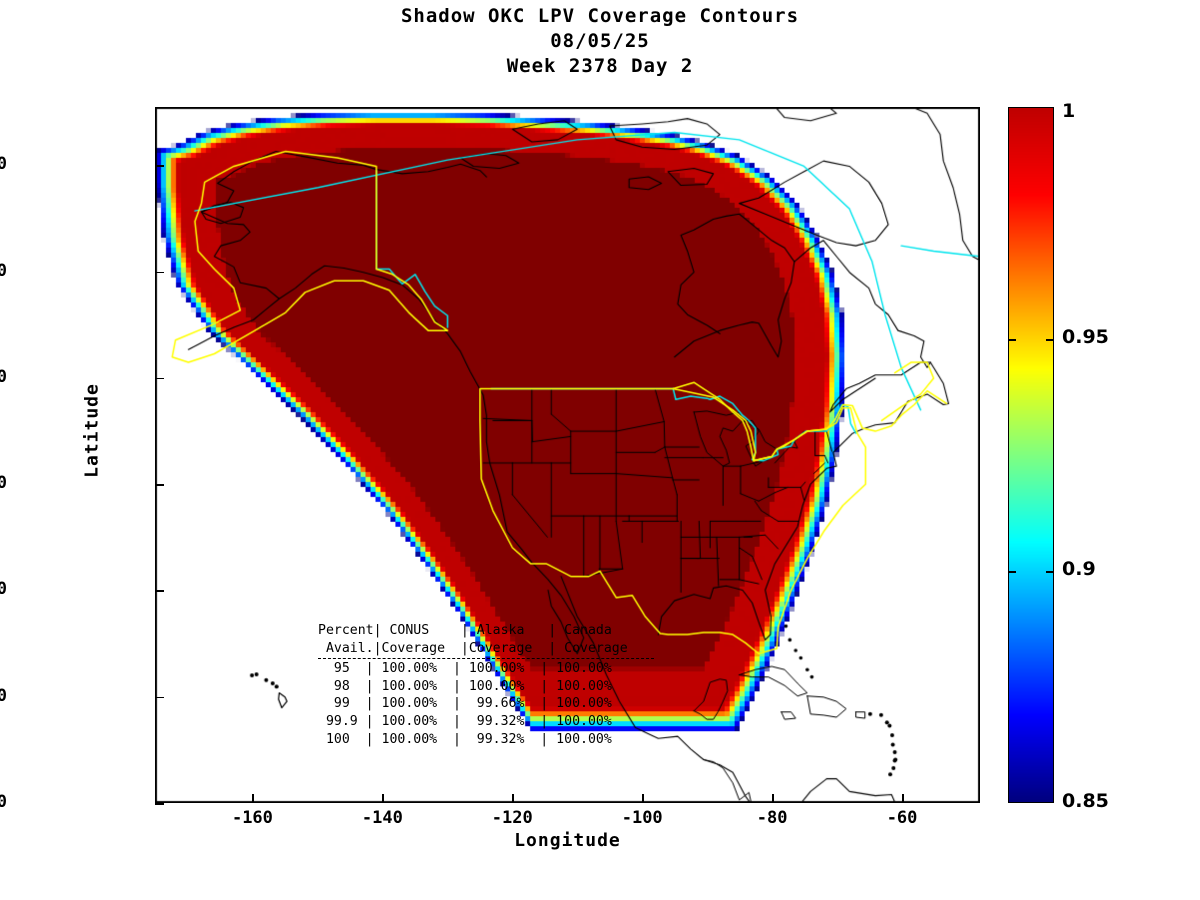  What do you see at coordinates (1079, 569) in the screenshot?
I see `colorbar-tick-0.9: 0.9` at bounding box center [1079, 569].